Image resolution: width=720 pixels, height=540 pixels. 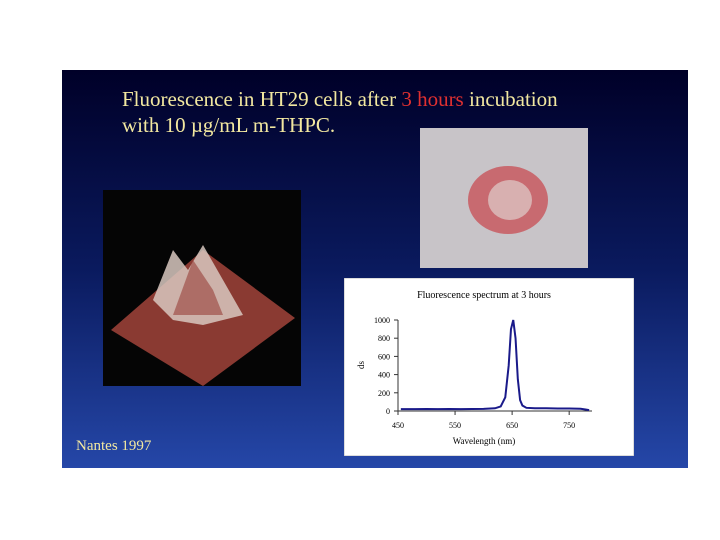 I want to click on title-text: Fluorescence in HT29 cells after, so click(x=262, y=99).